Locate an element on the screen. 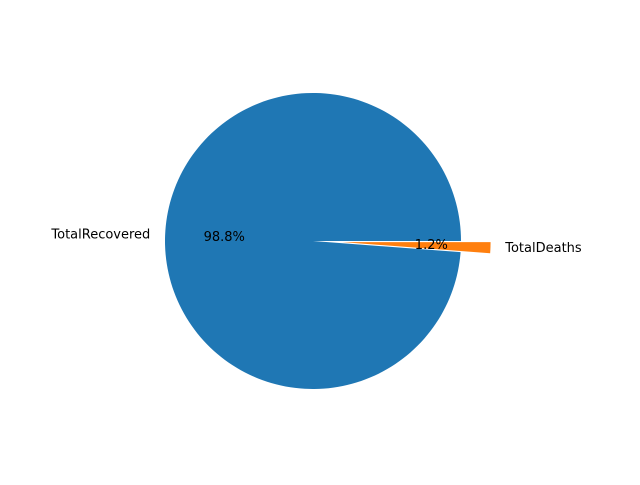 The image size is (640, 485). slice-percent-total-deaths: 1.2% is located at coordinates (431, 245).